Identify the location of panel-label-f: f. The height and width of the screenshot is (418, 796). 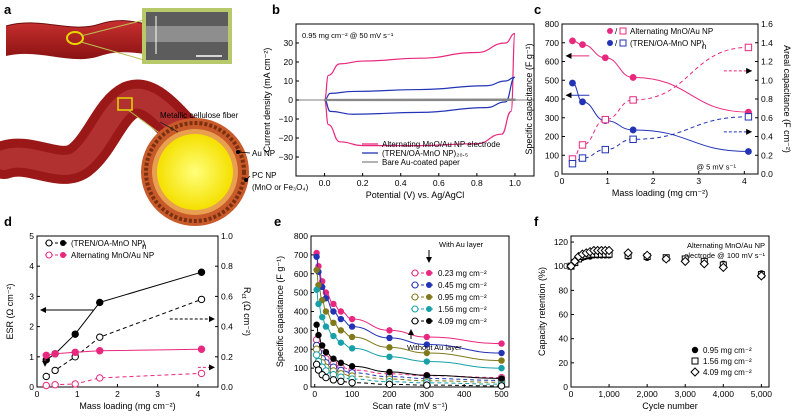
(536, 221).